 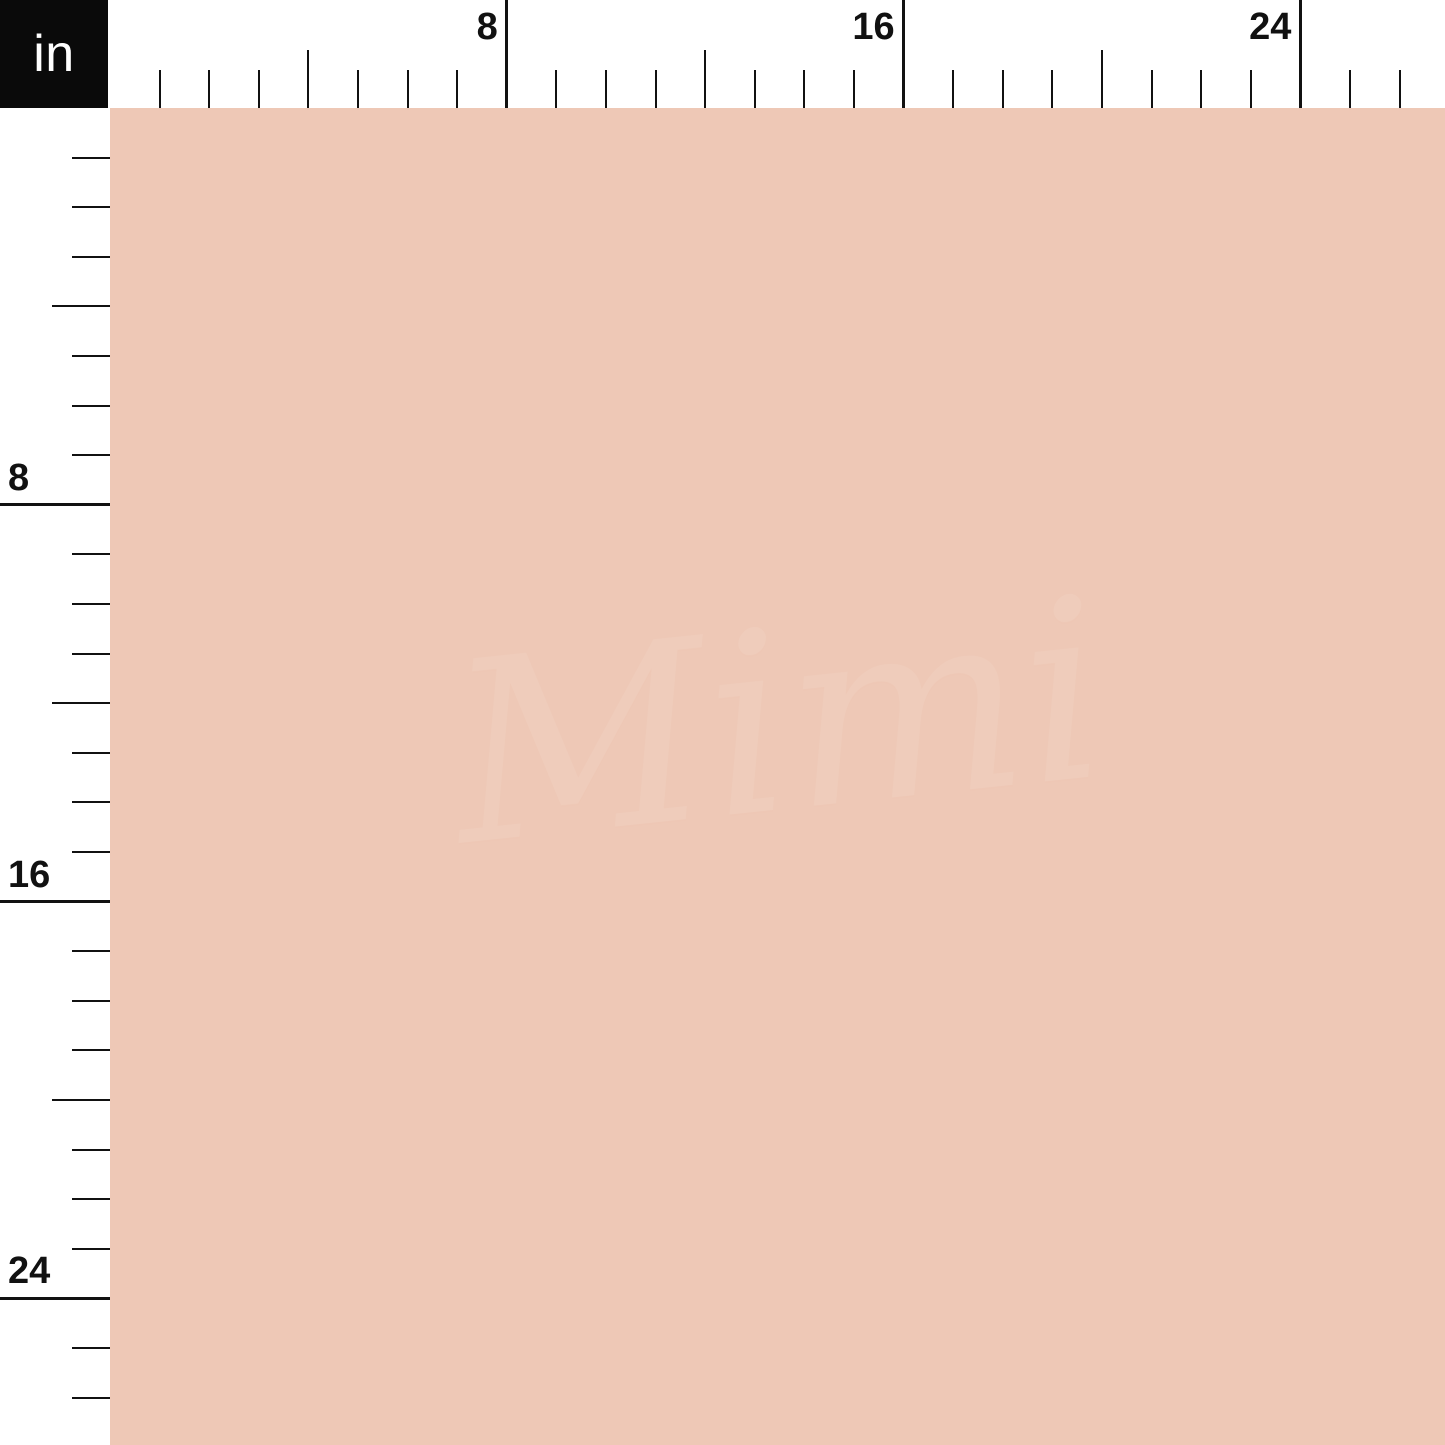 I want to click on ruler-label-vertical: 8, so click(x=19, y=477).